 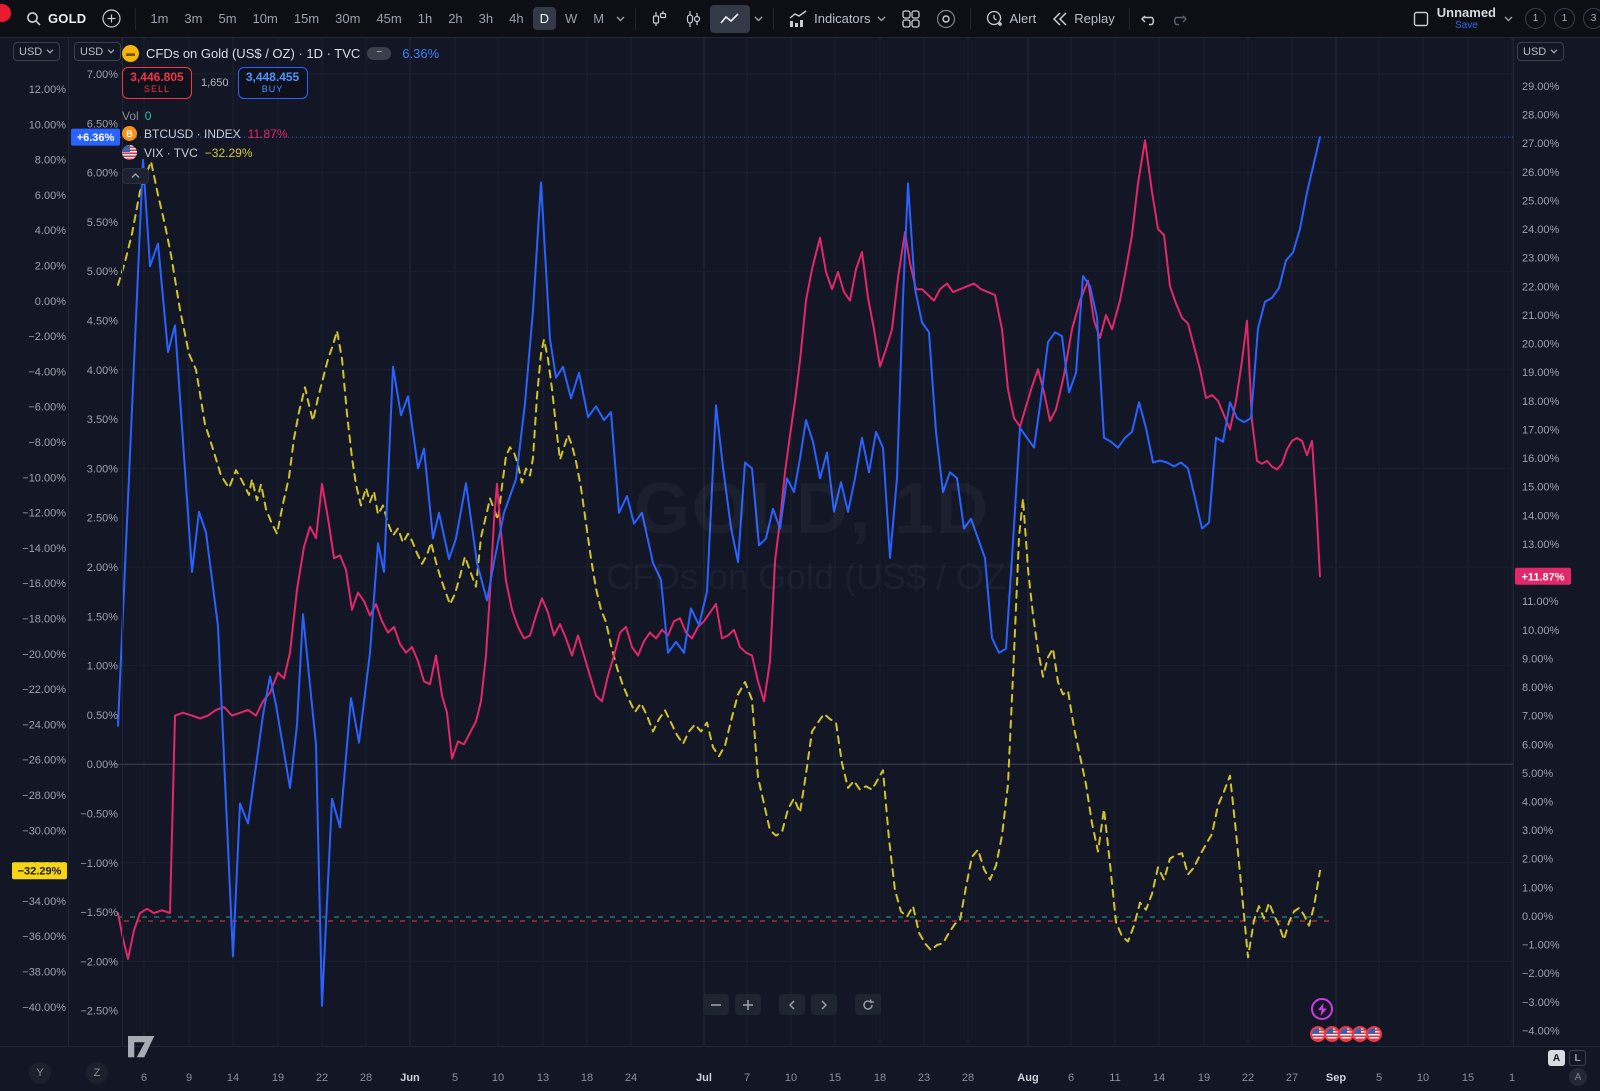 What do you see at coordinates (1541, 974) in the screenshot?
I see `right-axis-tick: −2.00%` at bounding box center [1541, 974].